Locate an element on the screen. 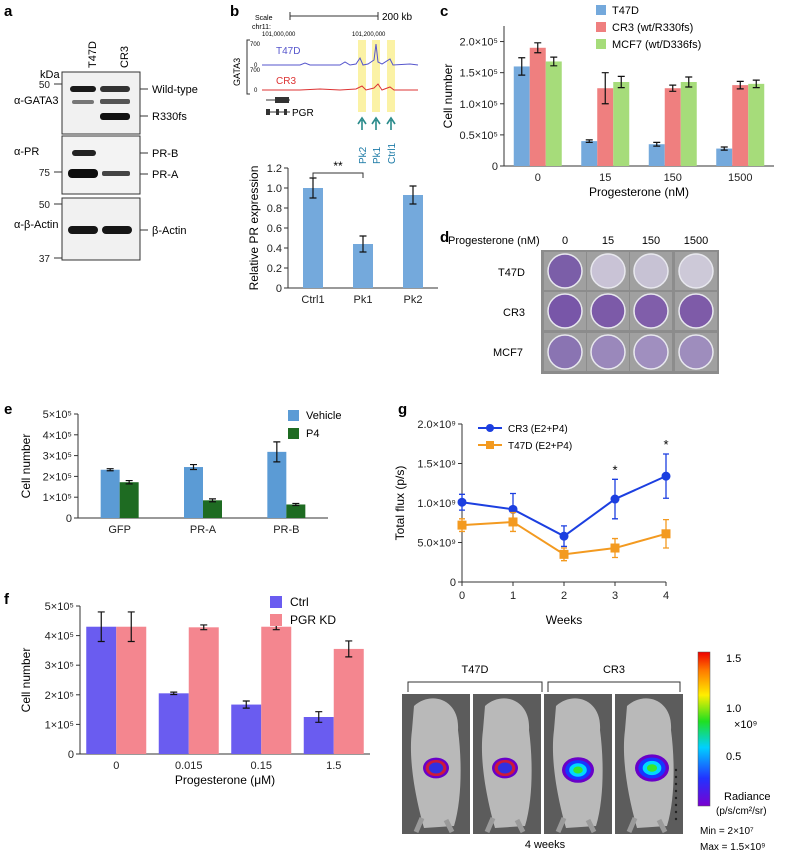  chart-b-ytick-label-2: 0.4 is located at coordinates (274, 249).